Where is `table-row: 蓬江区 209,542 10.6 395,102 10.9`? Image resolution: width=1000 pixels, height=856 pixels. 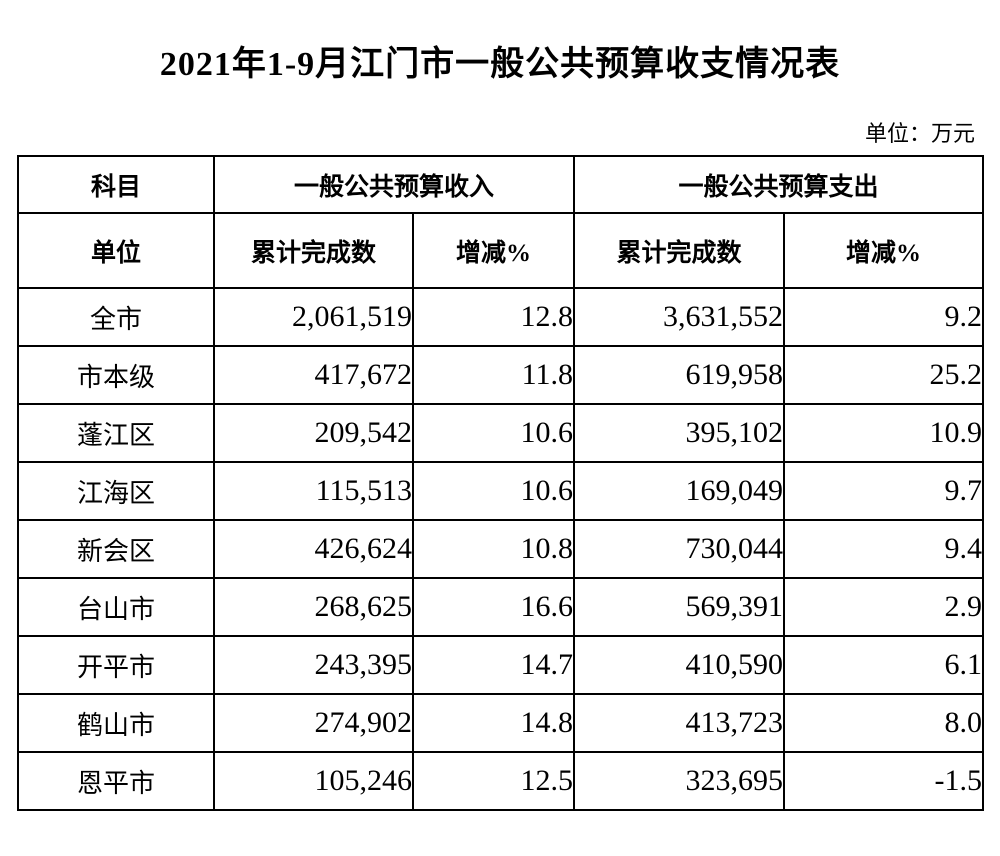 table-row: 蓬江区 209,542 10.6 395,102 10.9 is located at coordinates (501, 433).